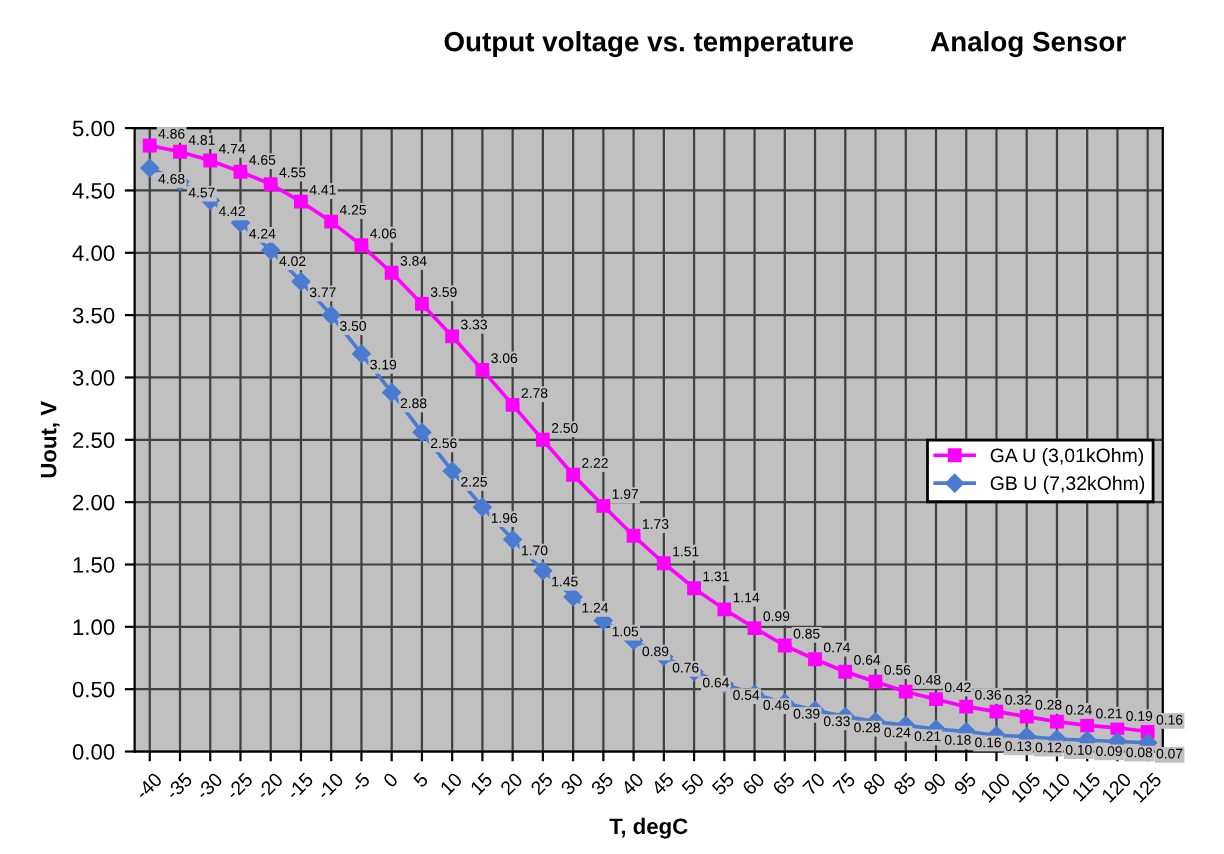 This screenshot has width=1224, height=854. What do you see at coordinates (649, 44) in the screenshot?
I see `chart-title: Output voltage vs. temperature` at bounding box center [649, 44].